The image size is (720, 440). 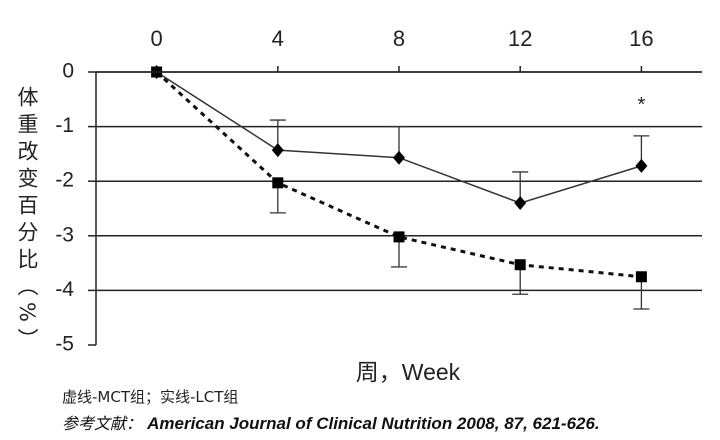 What do you see at coordinates (64, 180) in the screenshot?
I see `y-tick-label: -2` at bounding box center [64, 180].